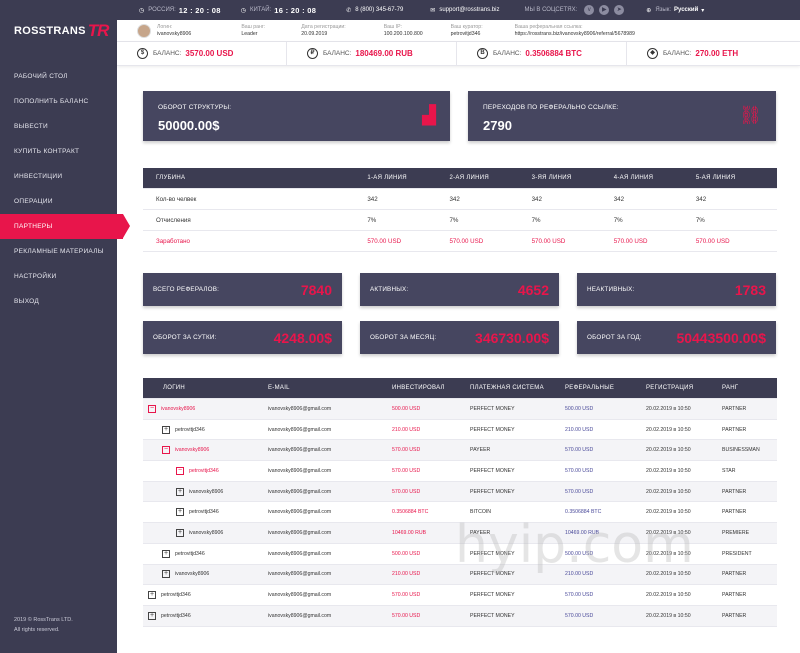 Image resolution: width=800 pixels, height=653 pixels. Describe the element at coordinates (165, 26) in the screenshot. I see `login-key: Логин:` at that location.